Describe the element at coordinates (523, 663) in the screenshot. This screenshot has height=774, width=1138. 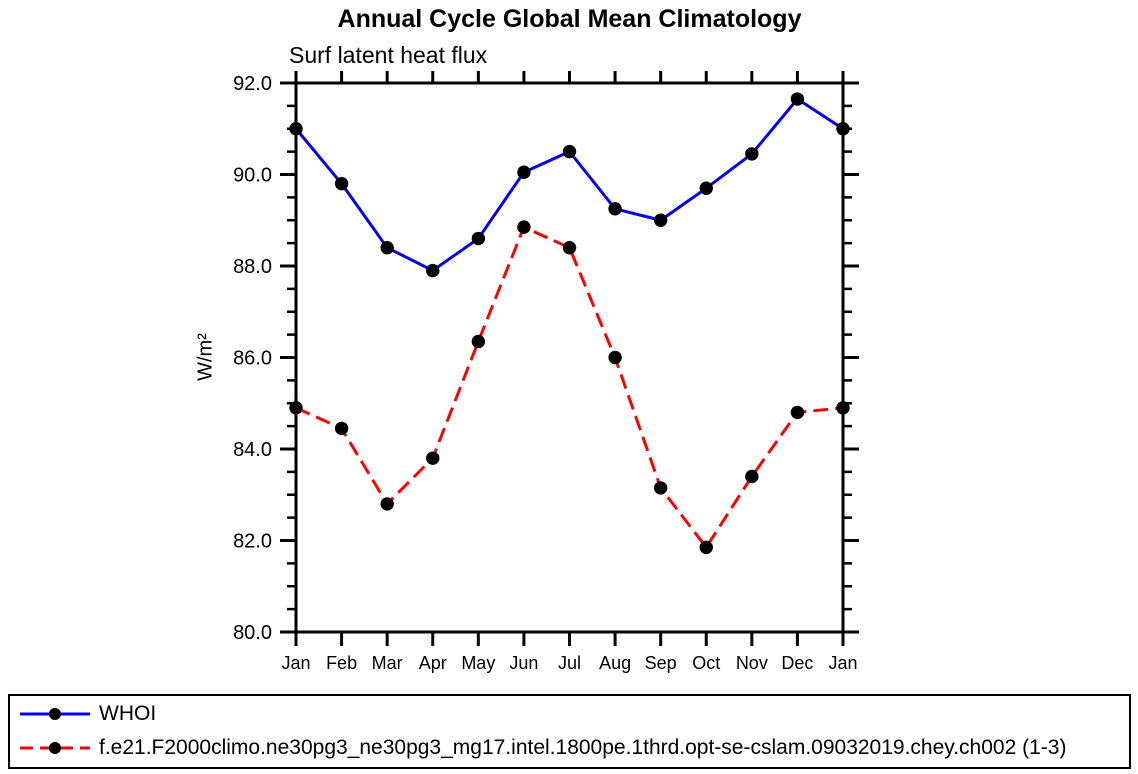
I see `x-tick-label: Jun` at that location.